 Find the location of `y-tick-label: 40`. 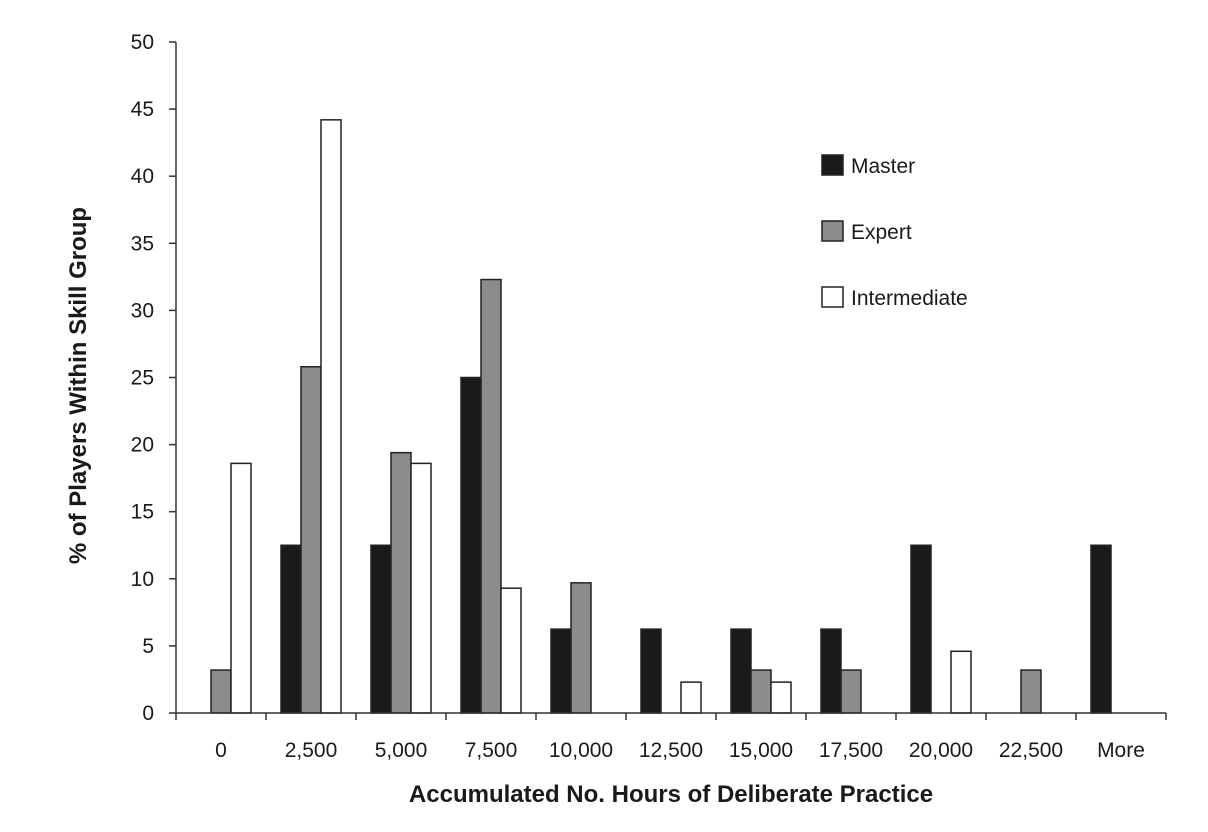

y-tick-label: 40 is located at coordinates (142, 176).